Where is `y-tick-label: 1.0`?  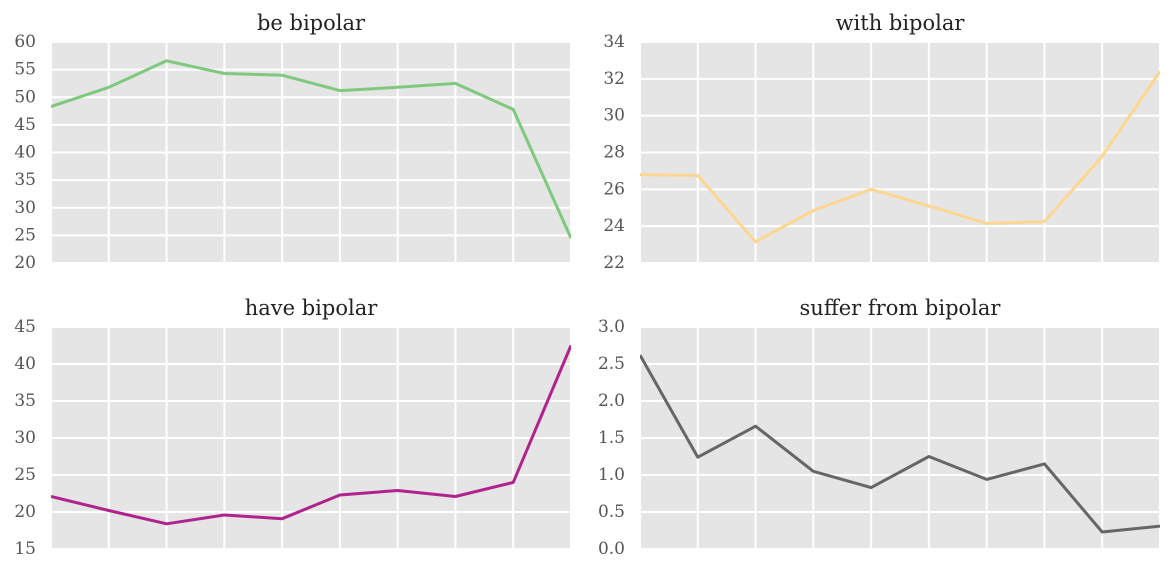 y-tick-label: 1.0 is located at coordinates (611, 475).